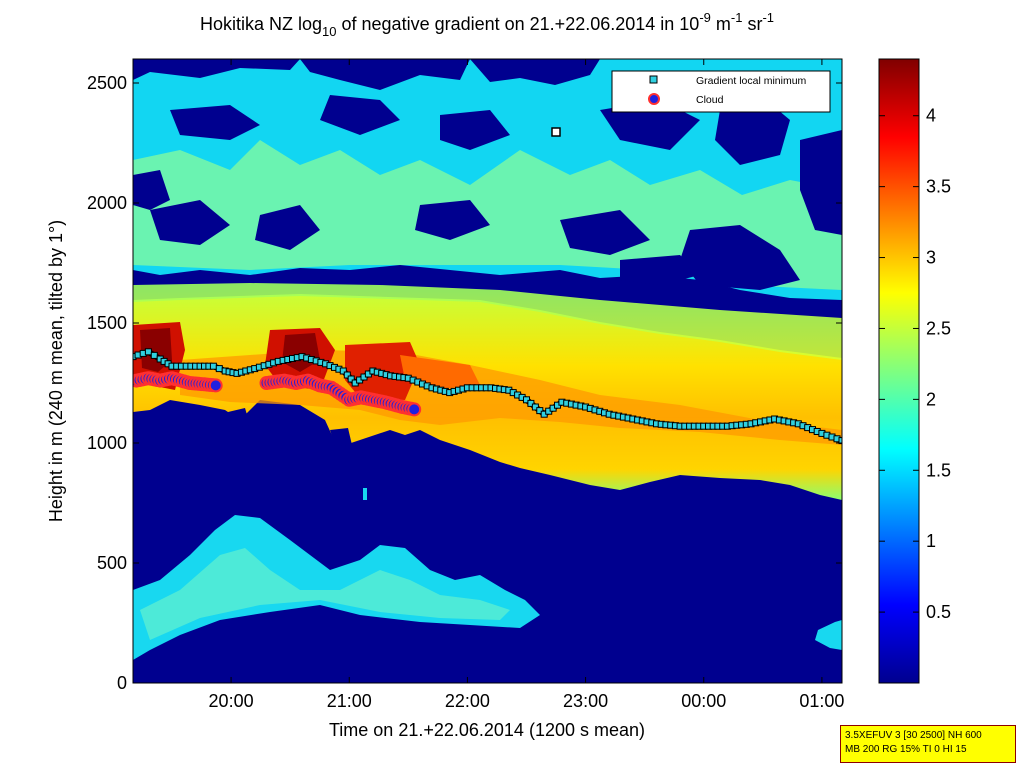 Image resolution: width=1023 pixels, height=767 pixels. I want to click on heatmap-lower-right-blob, so click(828, 635).